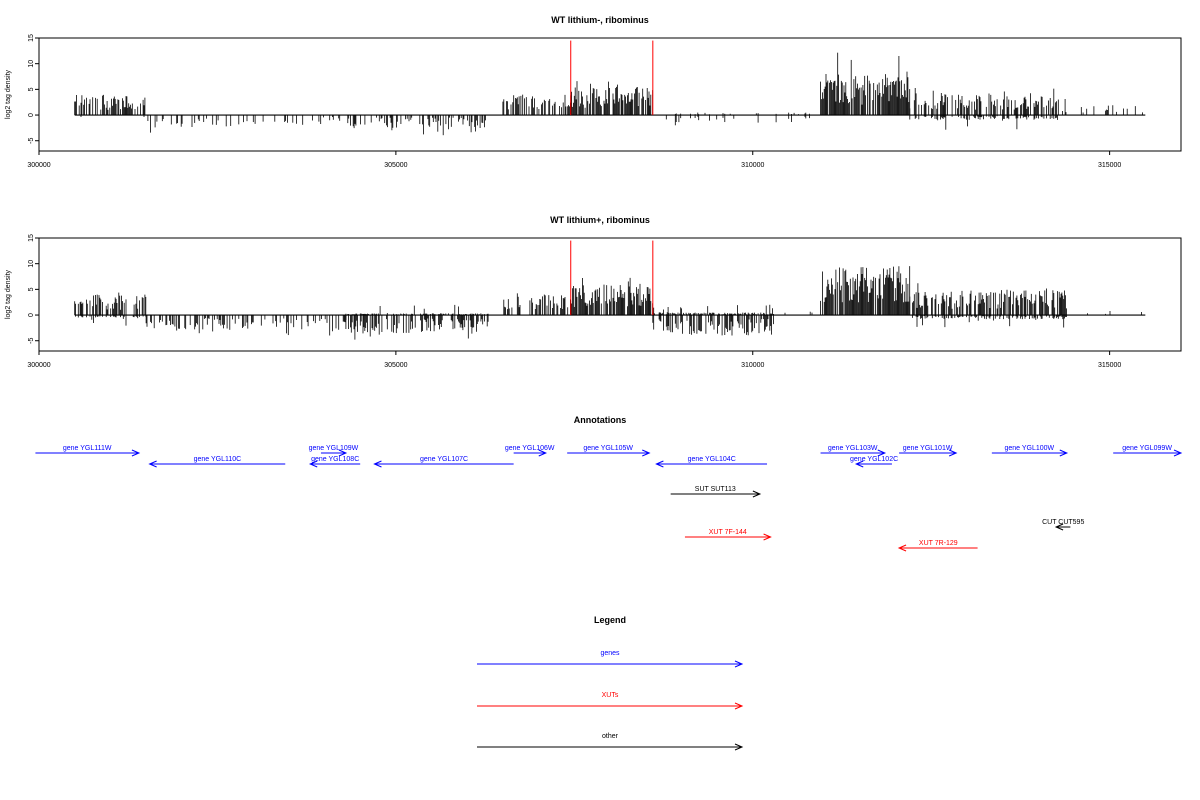 The height and width of the screenshot is (800, 1200). I want to click on feature-label: gene YGL106W, so click(530, 448).